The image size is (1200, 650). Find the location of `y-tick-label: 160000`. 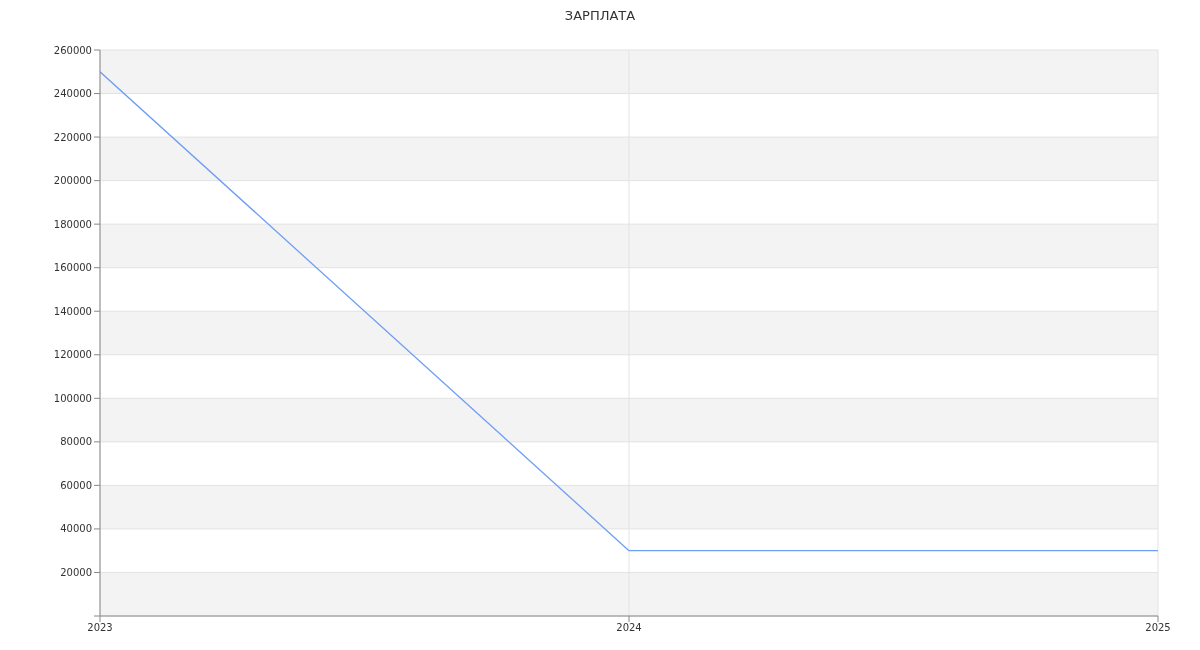

y-tick-label: 160000 is located at coordinates (72, 268).